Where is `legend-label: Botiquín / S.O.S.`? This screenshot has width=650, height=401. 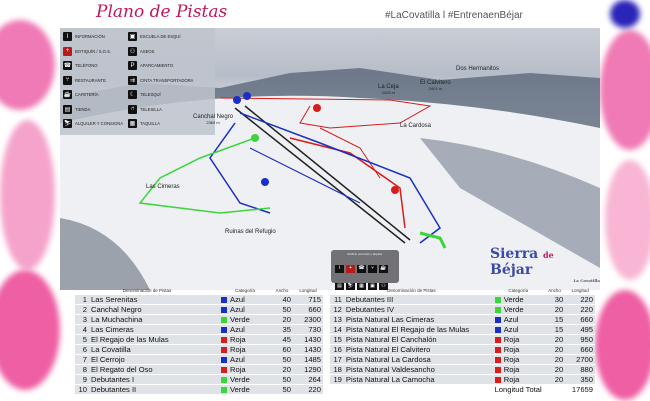 legend-label: Botiquín / S.O.S. is located at coordinates (93, 51).